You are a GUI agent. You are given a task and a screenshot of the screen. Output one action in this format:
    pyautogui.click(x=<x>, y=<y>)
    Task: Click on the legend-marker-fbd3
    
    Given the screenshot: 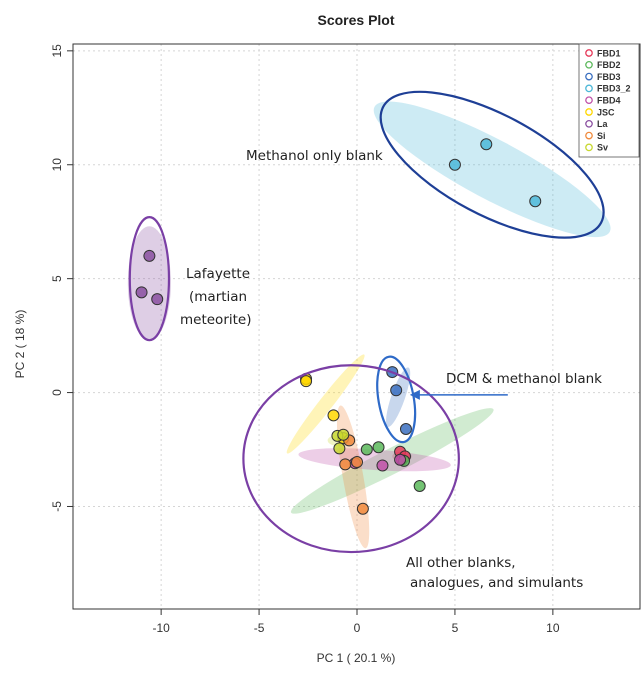 What is the action you would take?
    pyautogui.click(x=589, y=76)
    